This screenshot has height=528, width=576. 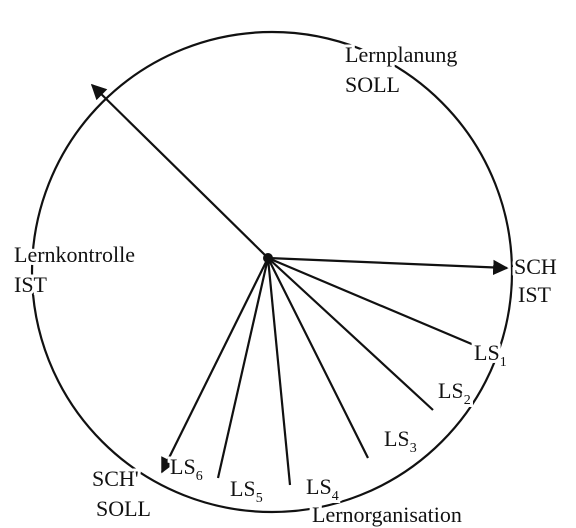 I want to click on step-sub: 3, so click(x=413, y=448).